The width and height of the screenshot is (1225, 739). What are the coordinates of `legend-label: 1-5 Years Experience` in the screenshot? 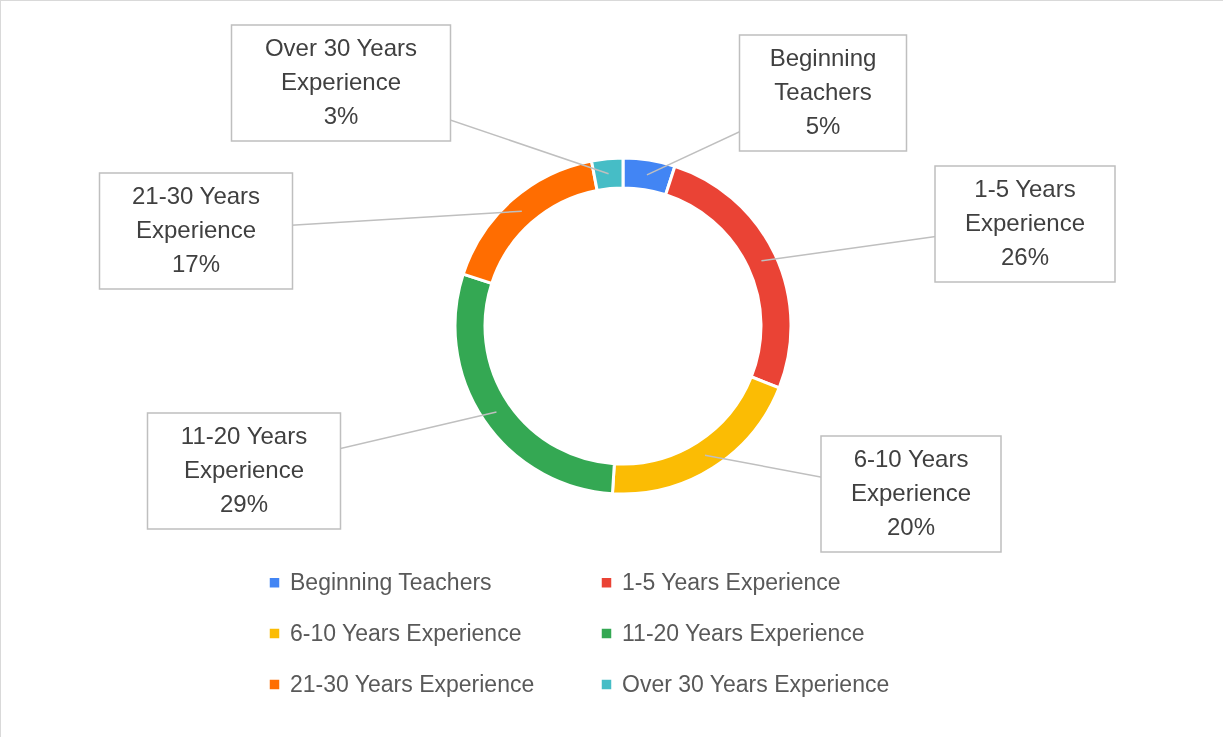 It's located at (731, 581).